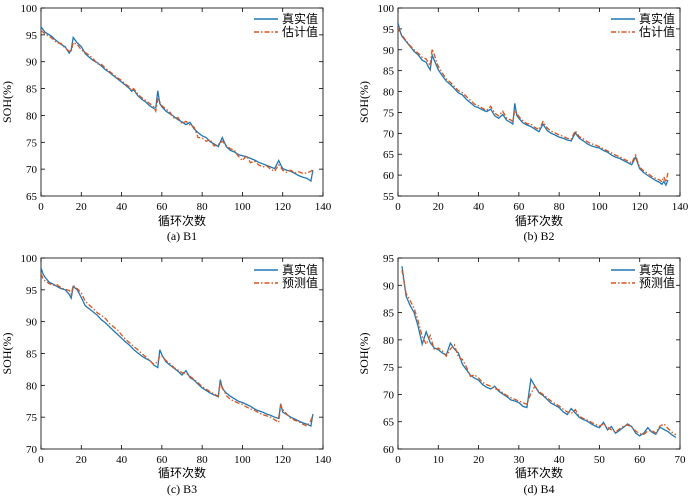 The width and height of the screenshot is (700, 501). I want to click on subplot-caption: (d) B4, so click(539, 489).